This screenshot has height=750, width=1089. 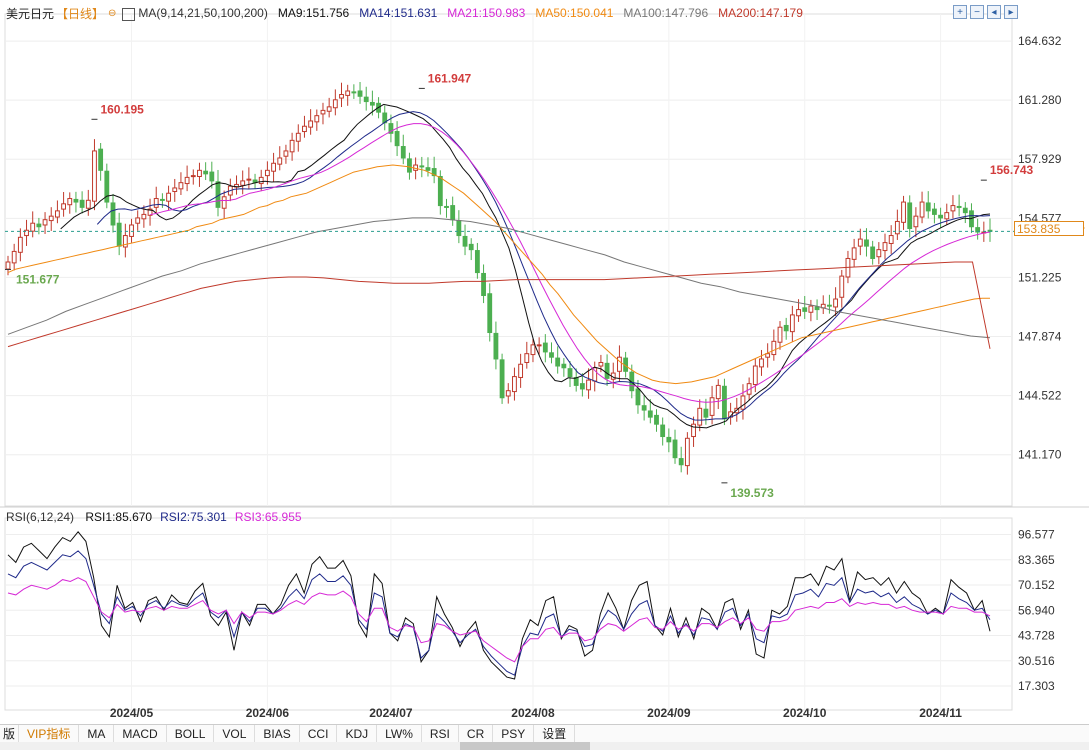 I want to click on x-tick-label: 2024/08, so click(x=533, y=713).